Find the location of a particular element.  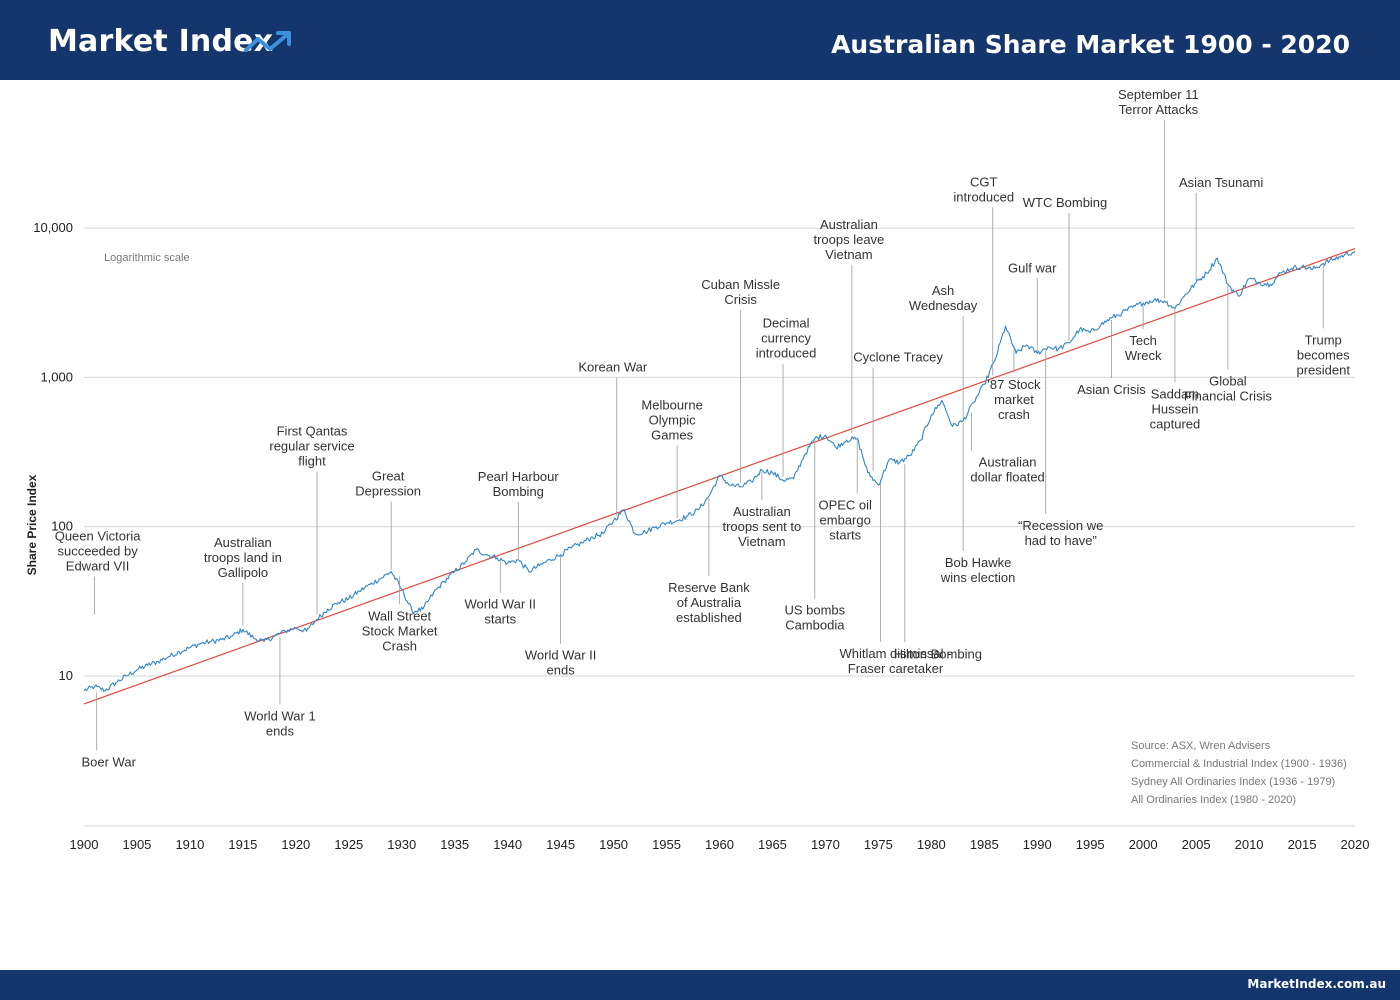

x-tick-label: 1970 is located at coordinates (825, 844).